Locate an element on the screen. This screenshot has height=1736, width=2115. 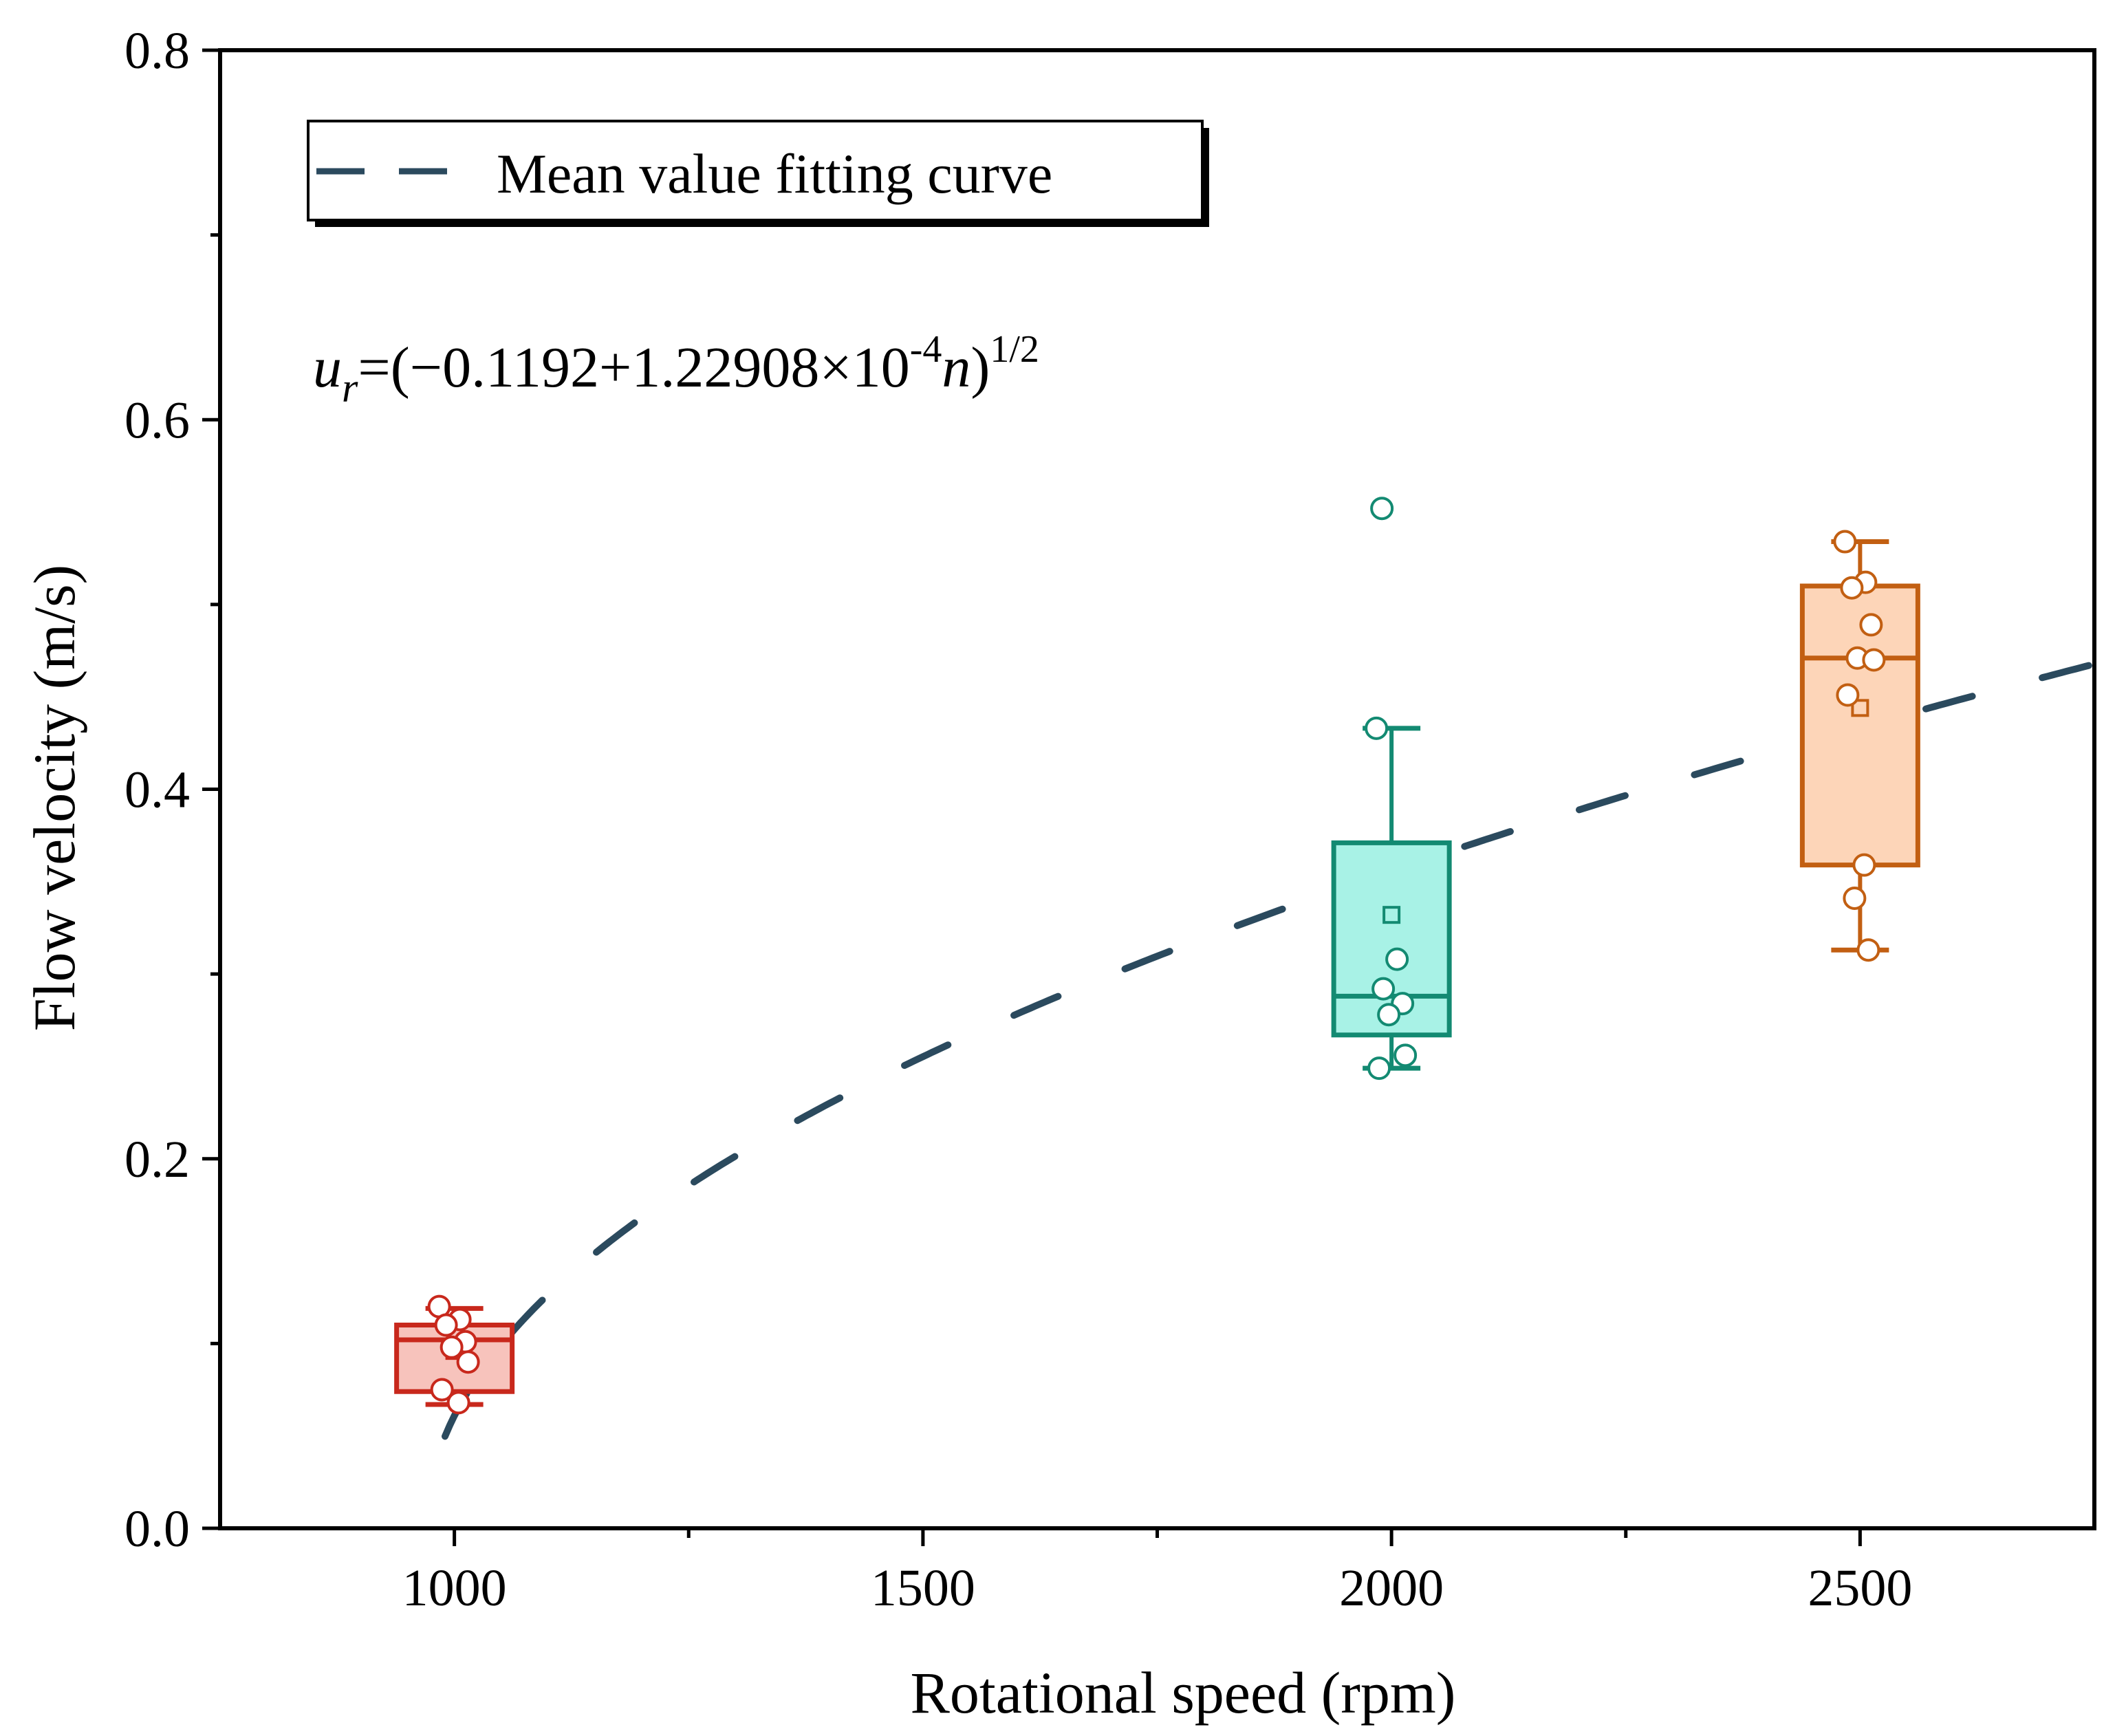
y-tick-label: 0.4 is located at coordinates (157, 790).